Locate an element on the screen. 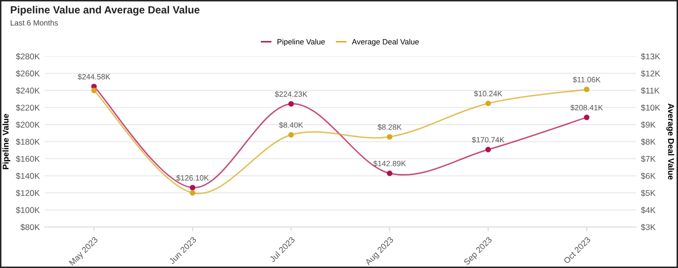 The image size is (678, 268). y-tick-label: $200K is located at coordinates (28, 124).